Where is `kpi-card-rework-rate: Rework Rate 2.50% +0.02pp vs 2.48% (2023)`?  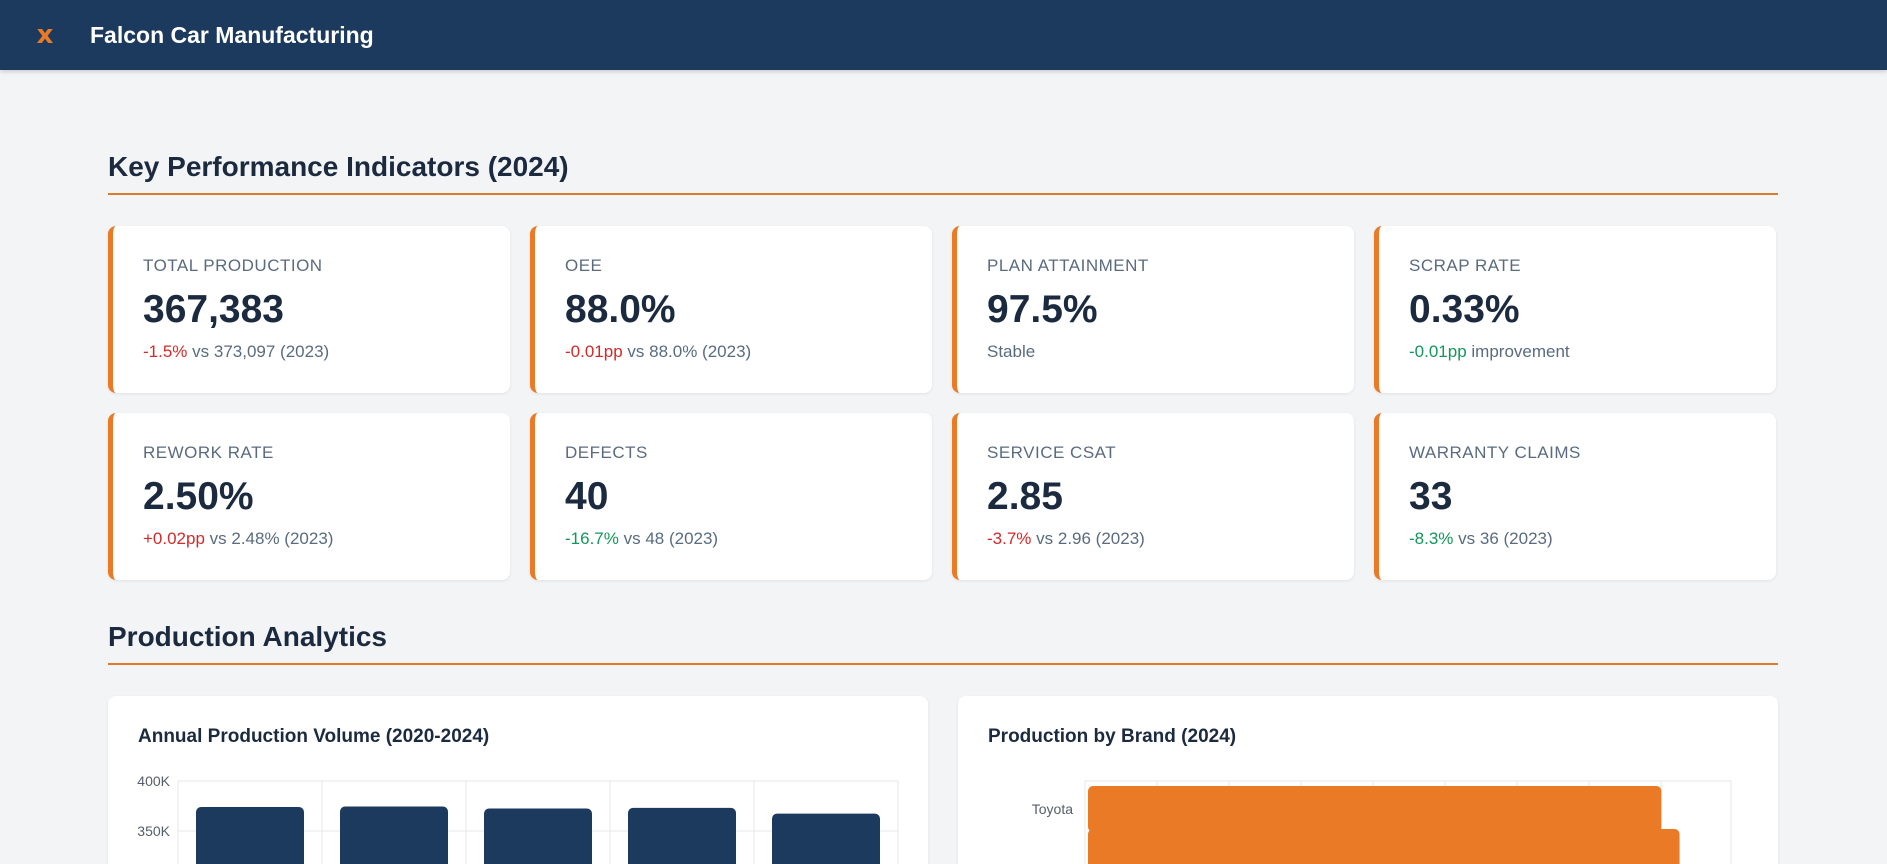
kpi-card-rework-rate: Rework Rate 2.50% +0.02pp vs 2.48% (2023) is located at coordinates (309, 496).